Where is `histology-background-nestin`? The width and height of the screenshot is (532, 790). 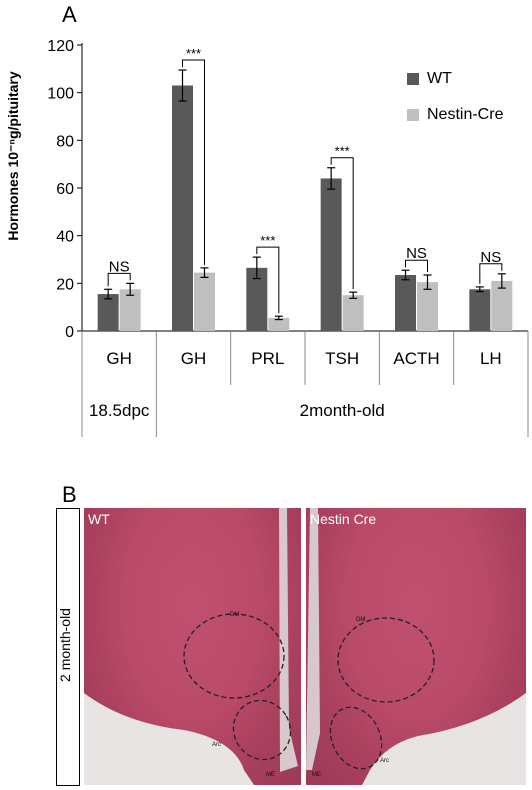
histology-background-nestin is located at coordinates (444, 739).